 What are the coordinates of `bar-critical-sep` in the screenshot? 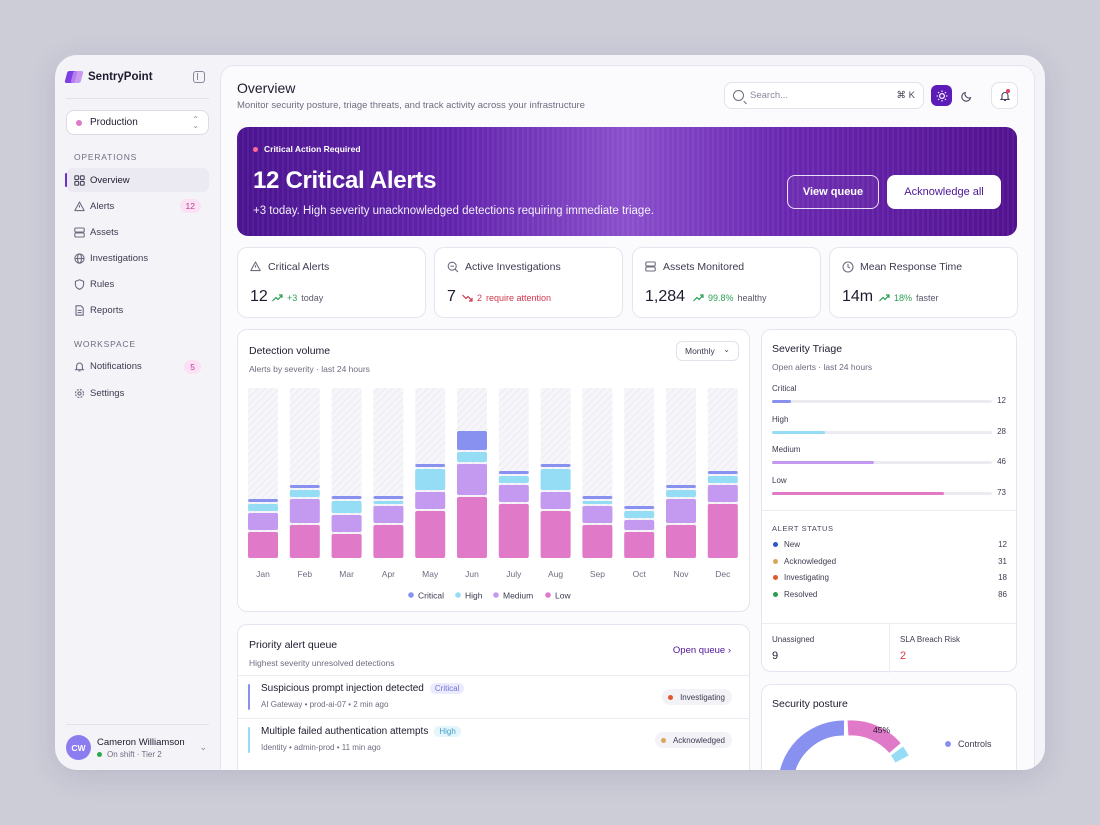 It's located at (597, 497).